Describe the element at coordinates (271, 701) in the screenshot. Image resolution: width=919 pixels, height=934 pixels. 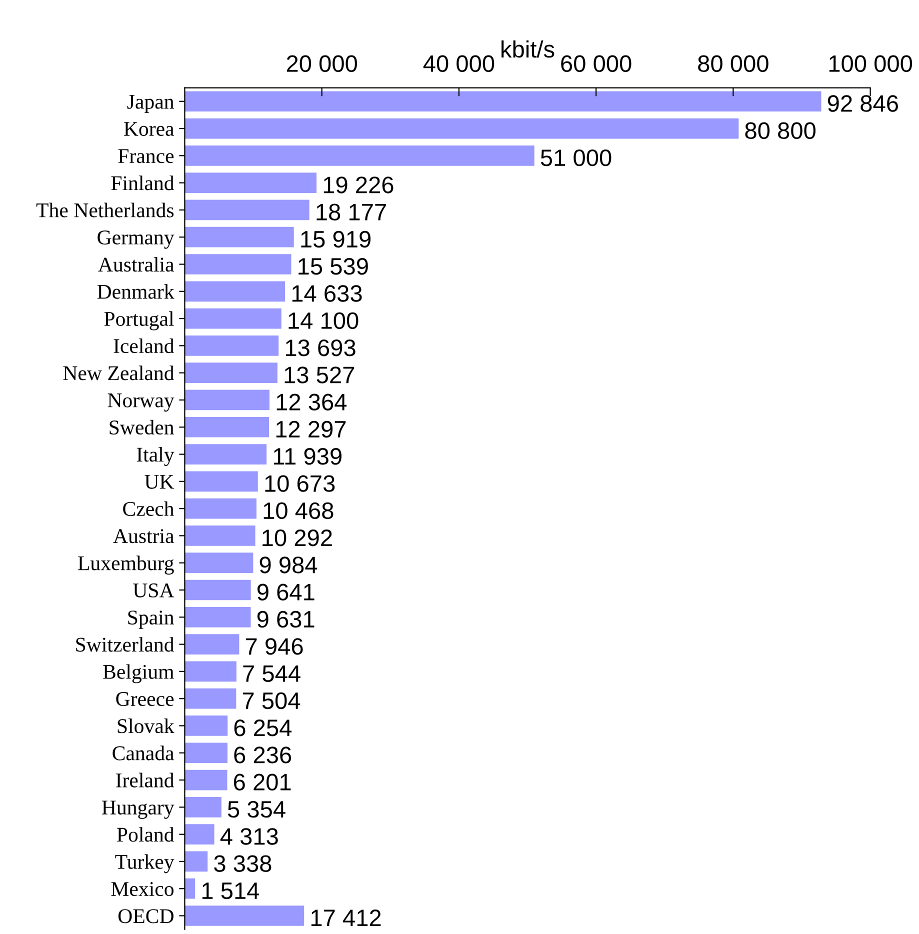
I see `data-label: 7 504` at that location.